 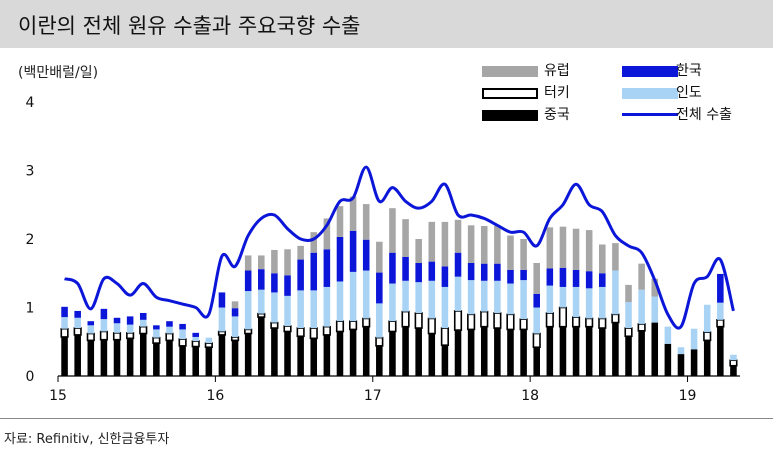 I want to click on legend-label-china: 중국, so click(x=557, y=115).